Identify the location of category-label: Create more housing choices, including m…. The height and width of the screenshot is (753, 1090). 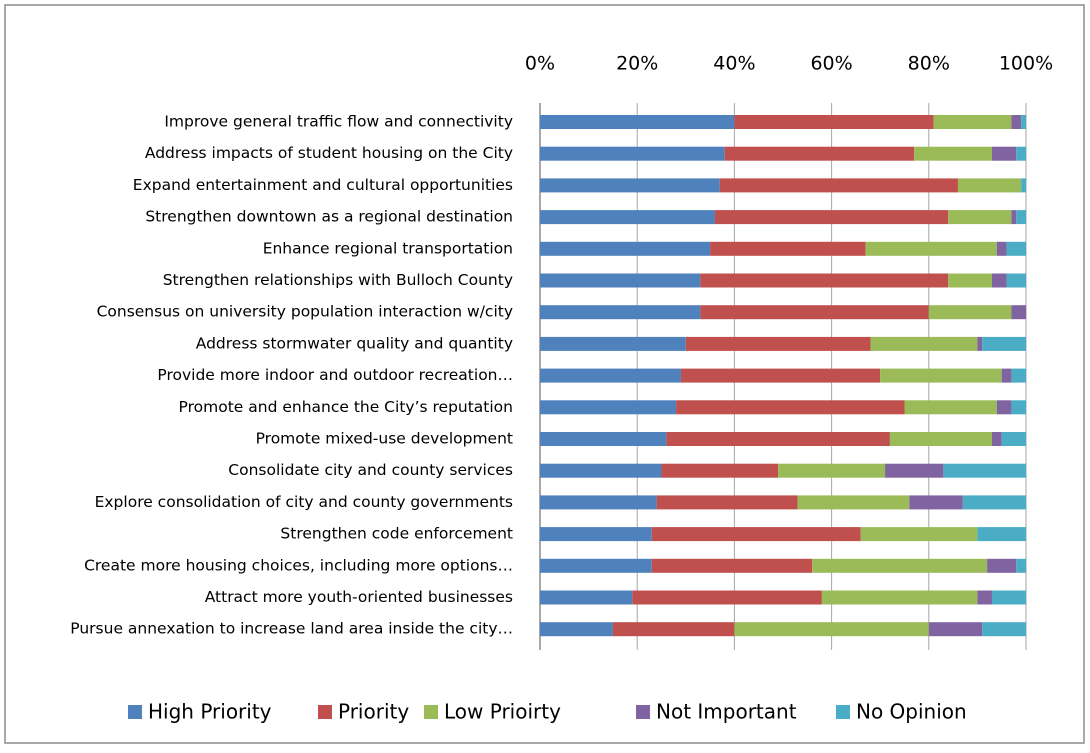
(298, 565).